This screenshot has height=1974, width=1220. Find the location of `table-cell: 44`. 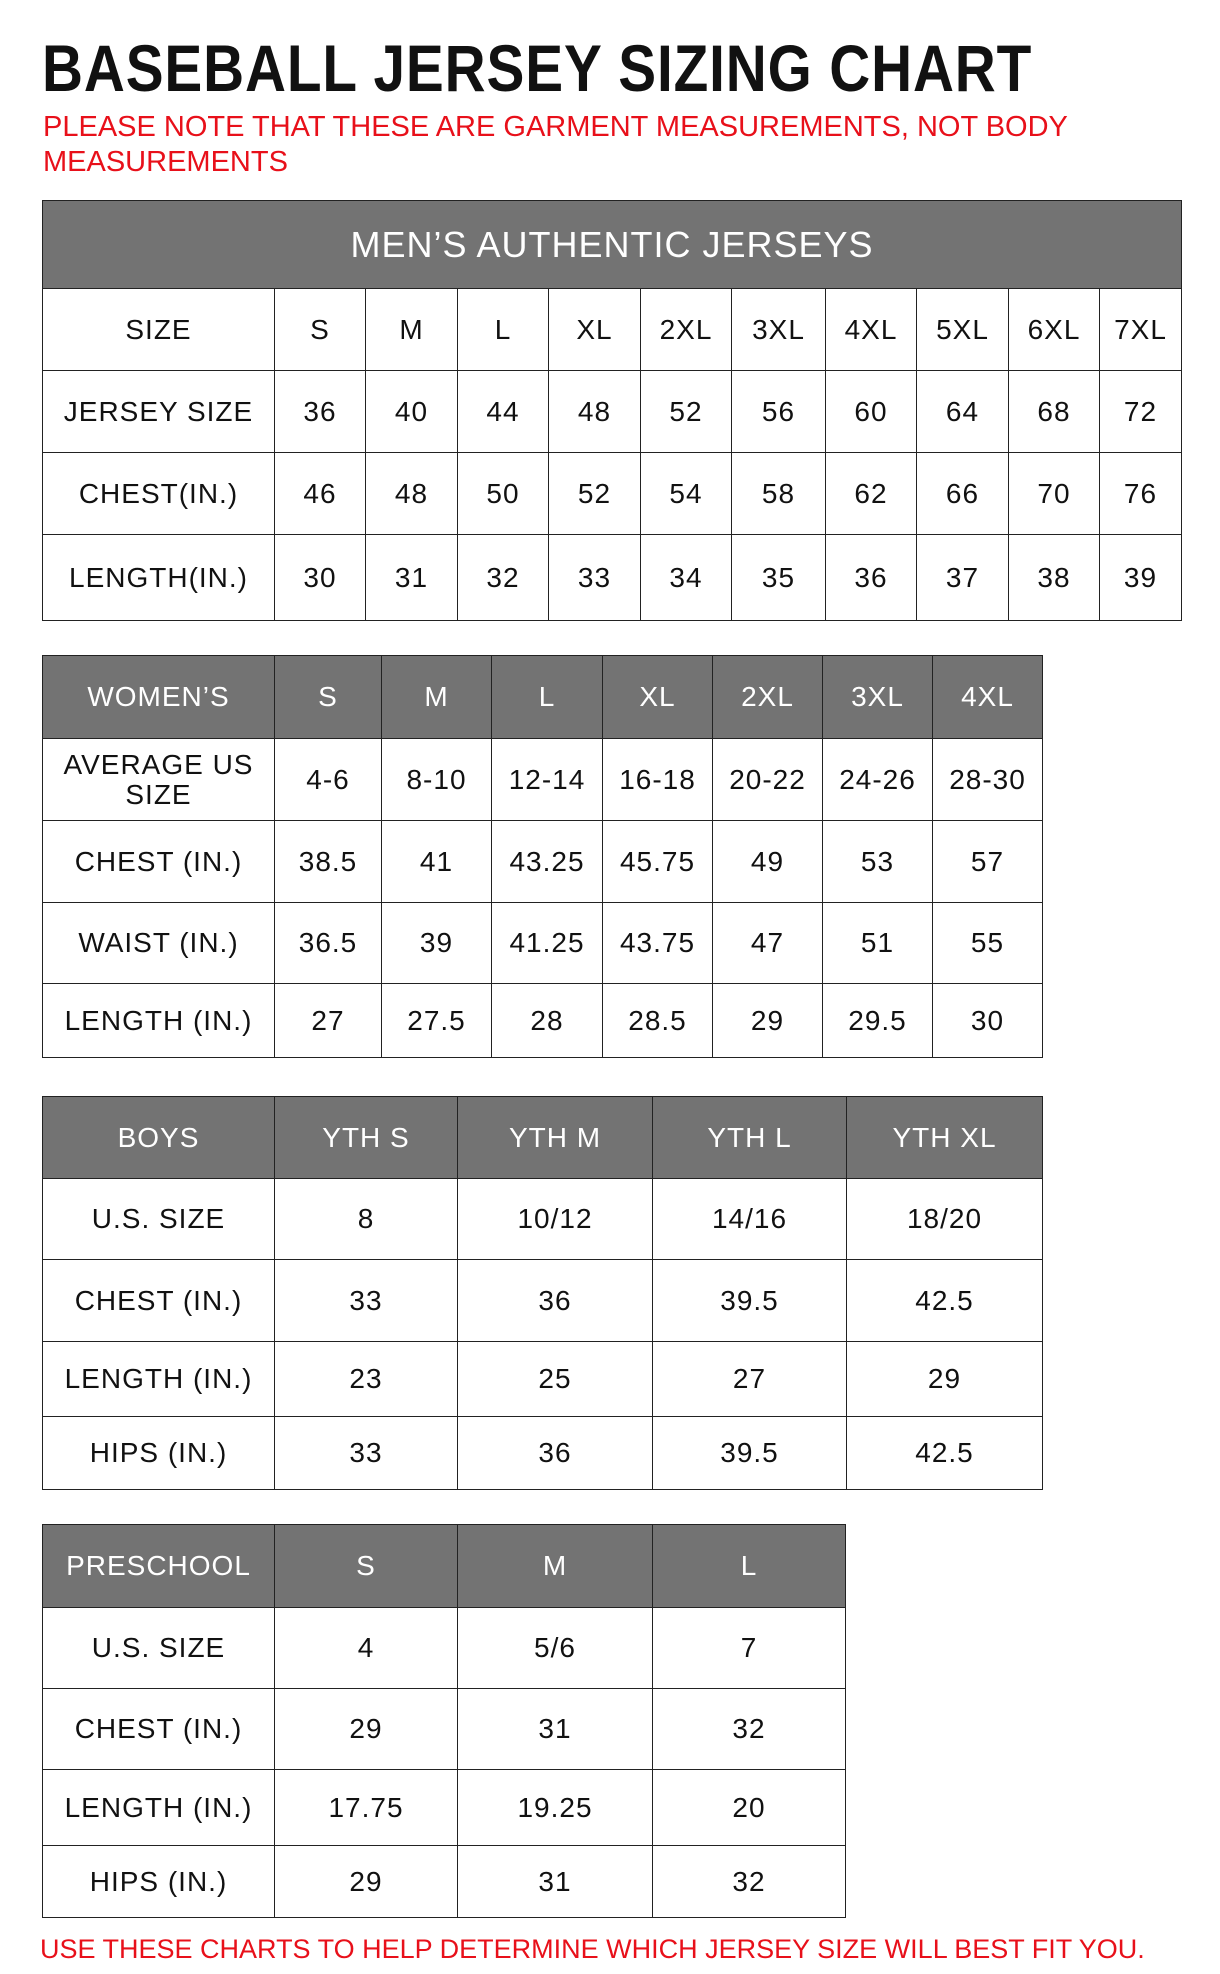

table-cell: 44 is located at coordinates (503, 411).